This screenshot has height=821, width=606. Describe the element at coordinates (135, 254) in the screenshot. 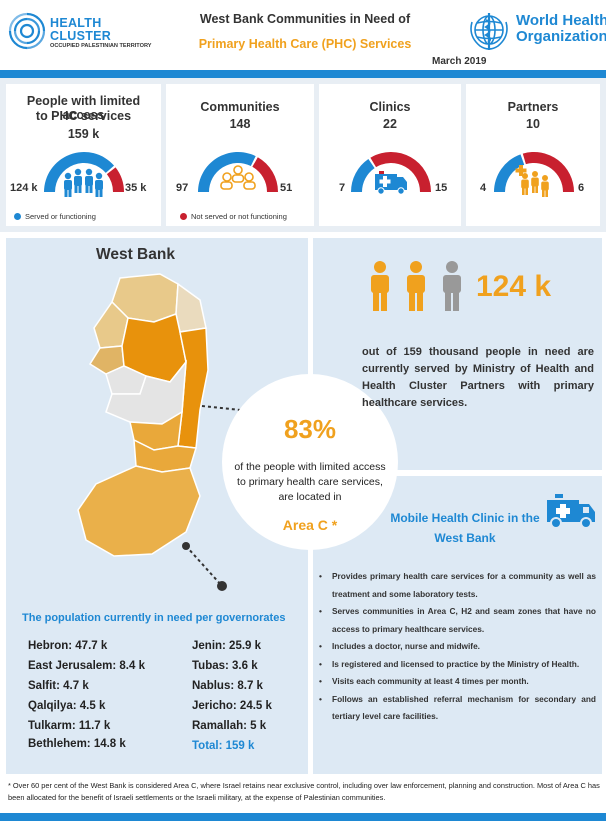

I see `map-title: West Bank` at that location.